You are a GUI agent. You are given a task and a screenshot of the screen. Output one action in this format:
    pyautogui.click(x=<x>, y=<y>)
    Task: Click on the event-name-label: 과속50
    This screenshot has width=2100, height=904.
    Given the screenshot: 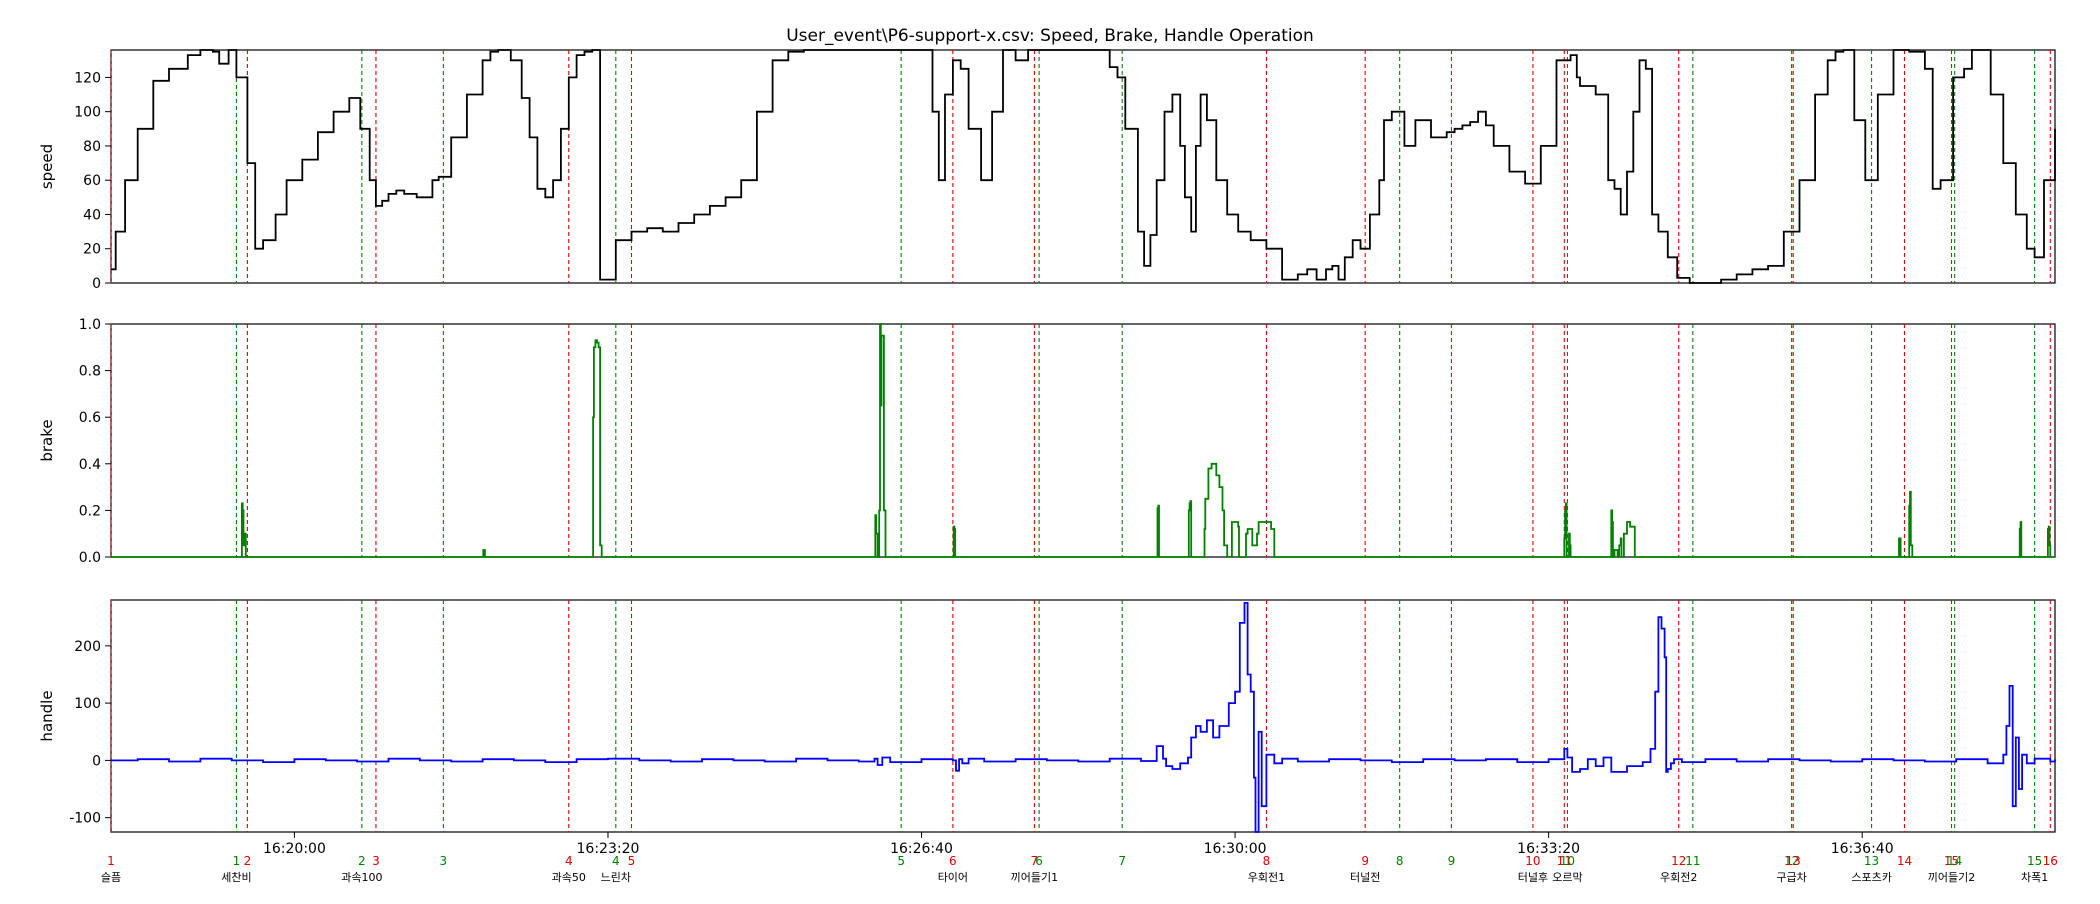 What is the action you would take?
    pyautogui.click(x=569, y=877)
    